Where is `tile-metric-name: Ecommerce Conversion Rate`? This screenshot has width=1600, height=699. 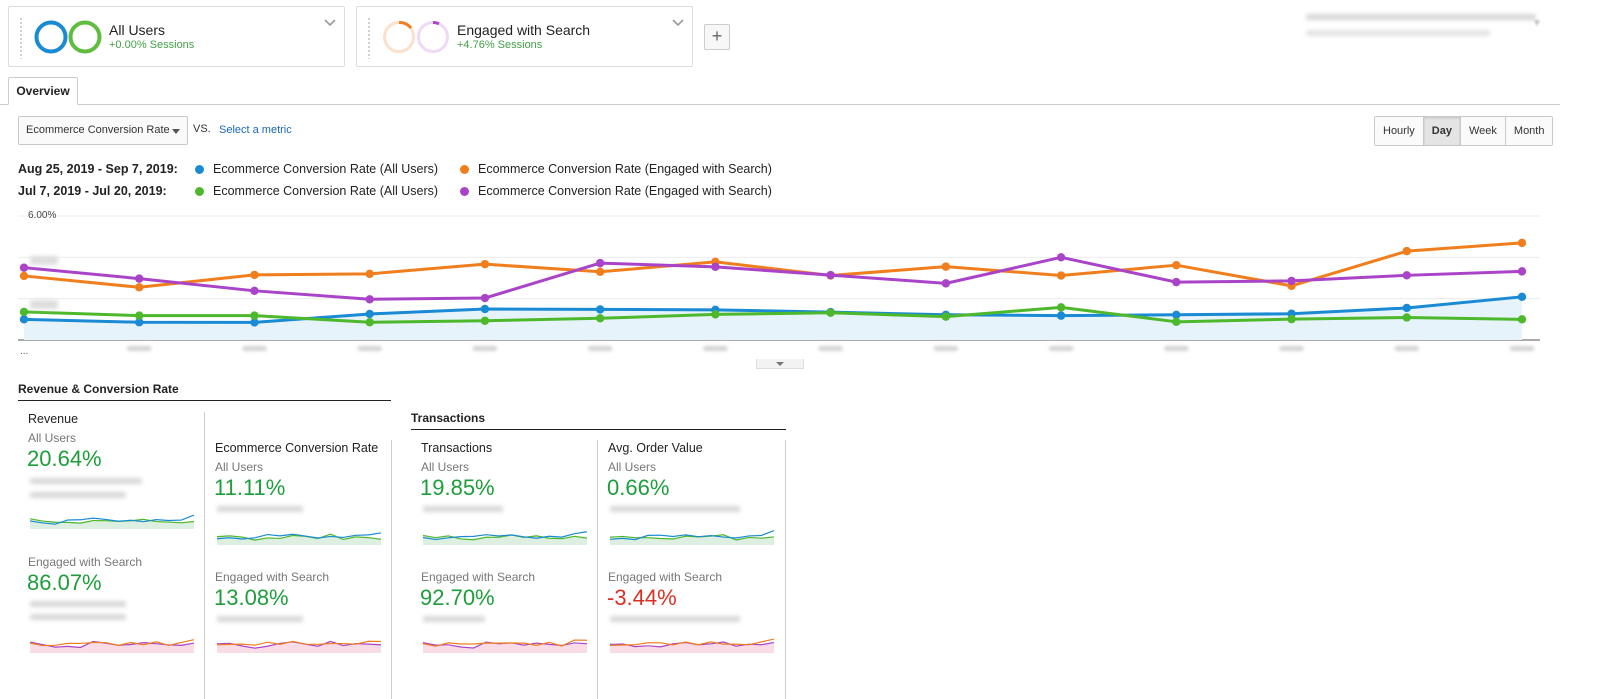 tile-metric-name: Ecommerce Conversion Rate is located at coordinates (297, 448).